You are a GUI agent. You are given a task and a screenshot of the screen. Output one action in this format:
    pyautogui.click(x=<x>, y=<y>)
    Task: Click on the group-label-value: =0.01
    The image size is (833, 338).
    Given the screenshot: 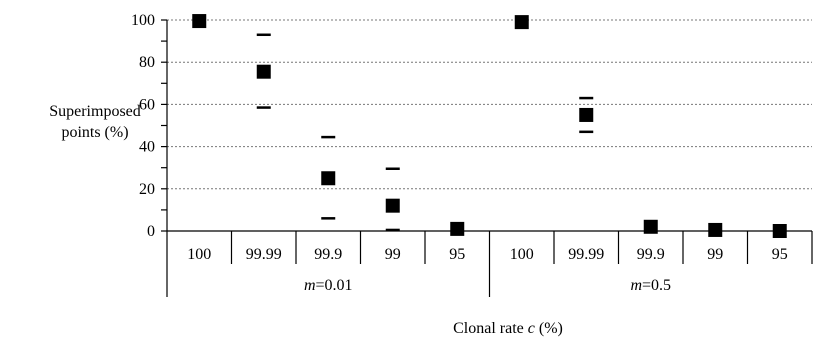 What is the action you would take?
    pyautogui.click(x=334, y=285)
    